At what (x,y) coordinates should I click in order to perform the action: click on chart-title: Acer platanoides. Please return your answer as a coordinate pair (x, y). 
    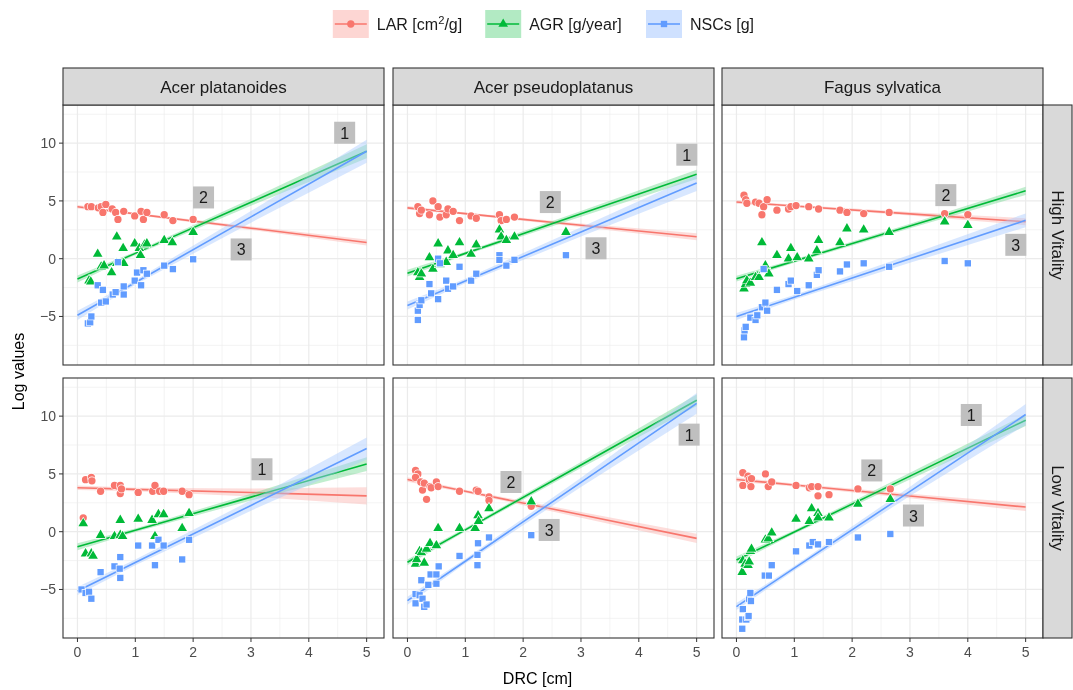
    Looking at the image, I should click on (223, 87).